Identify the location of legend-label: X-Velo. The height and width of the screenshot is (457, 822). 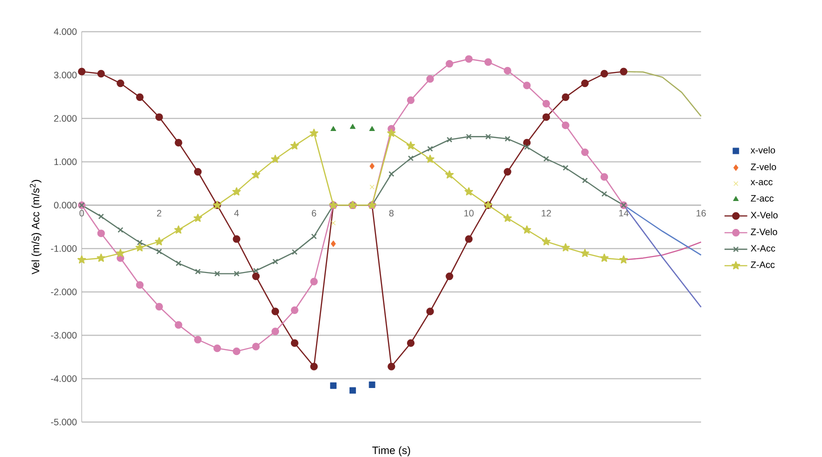
(764, 215).